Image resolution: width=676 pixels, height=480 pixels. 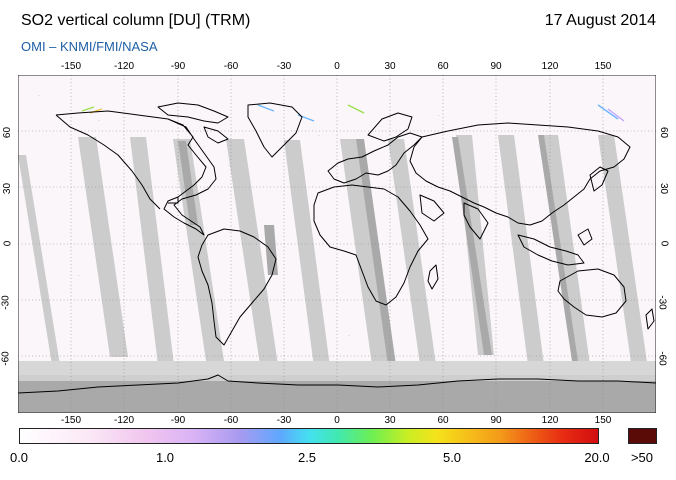 What do you see at coordinates (337, 384) in the screenshot?
I see `coast-antarctica` at bounding box center [337, 384].